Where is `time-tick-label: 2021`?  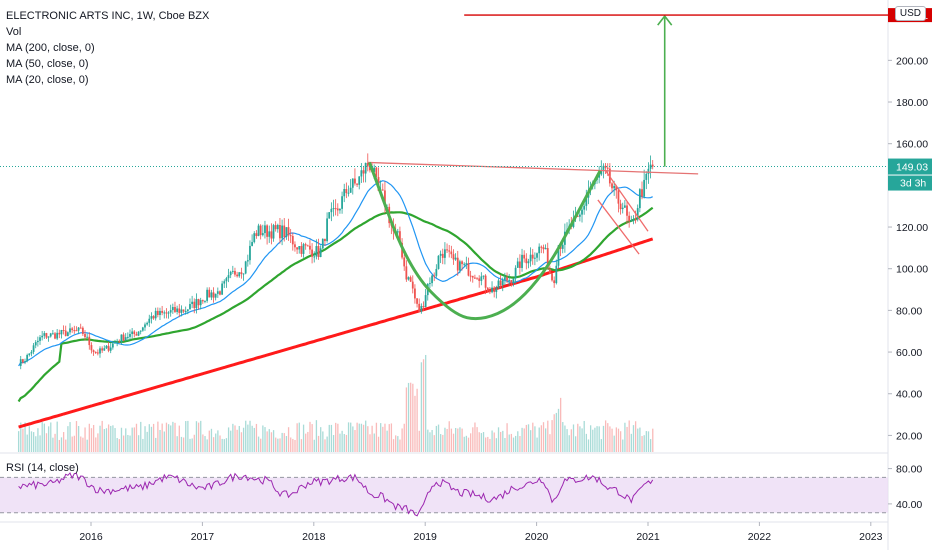 time-tick-label: 2021 is located at coordinates (648, 537).